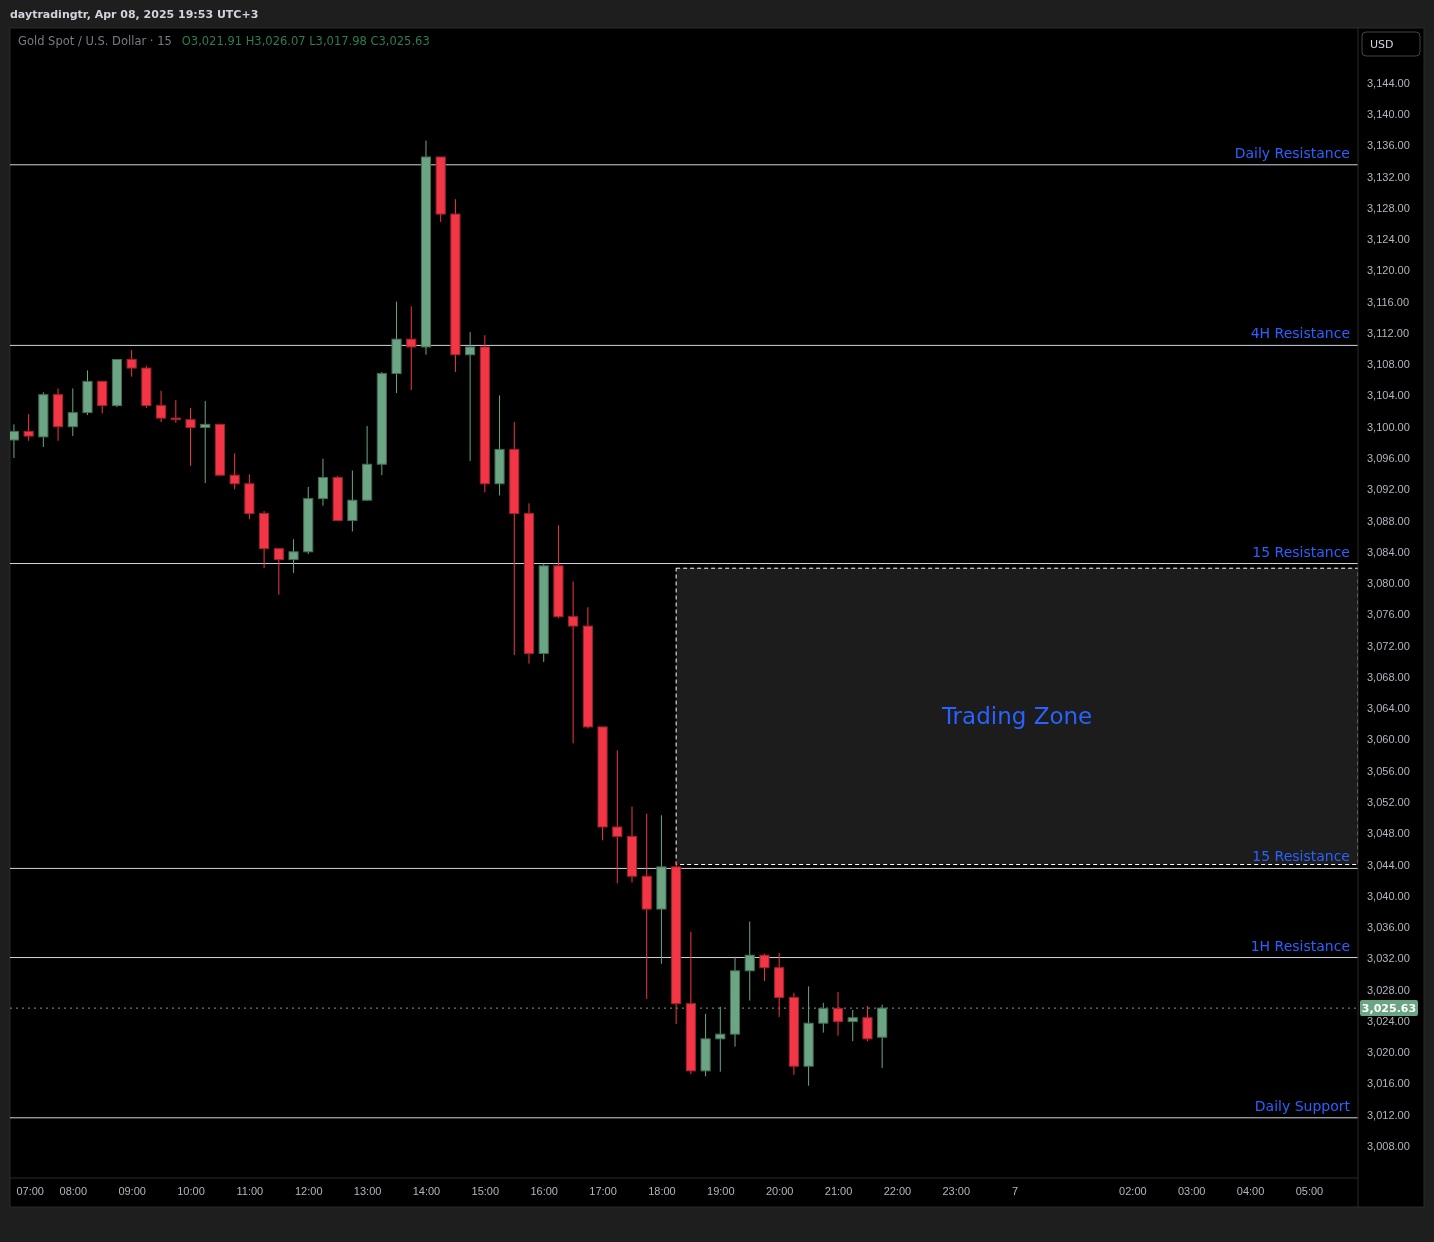 The width and height of the screenshot is (1434, 1242). What do you see at coordinates (1015, 1190) in the screenshot?
I see `x-tick-label: 7` at bounding box center [1015, 1190].